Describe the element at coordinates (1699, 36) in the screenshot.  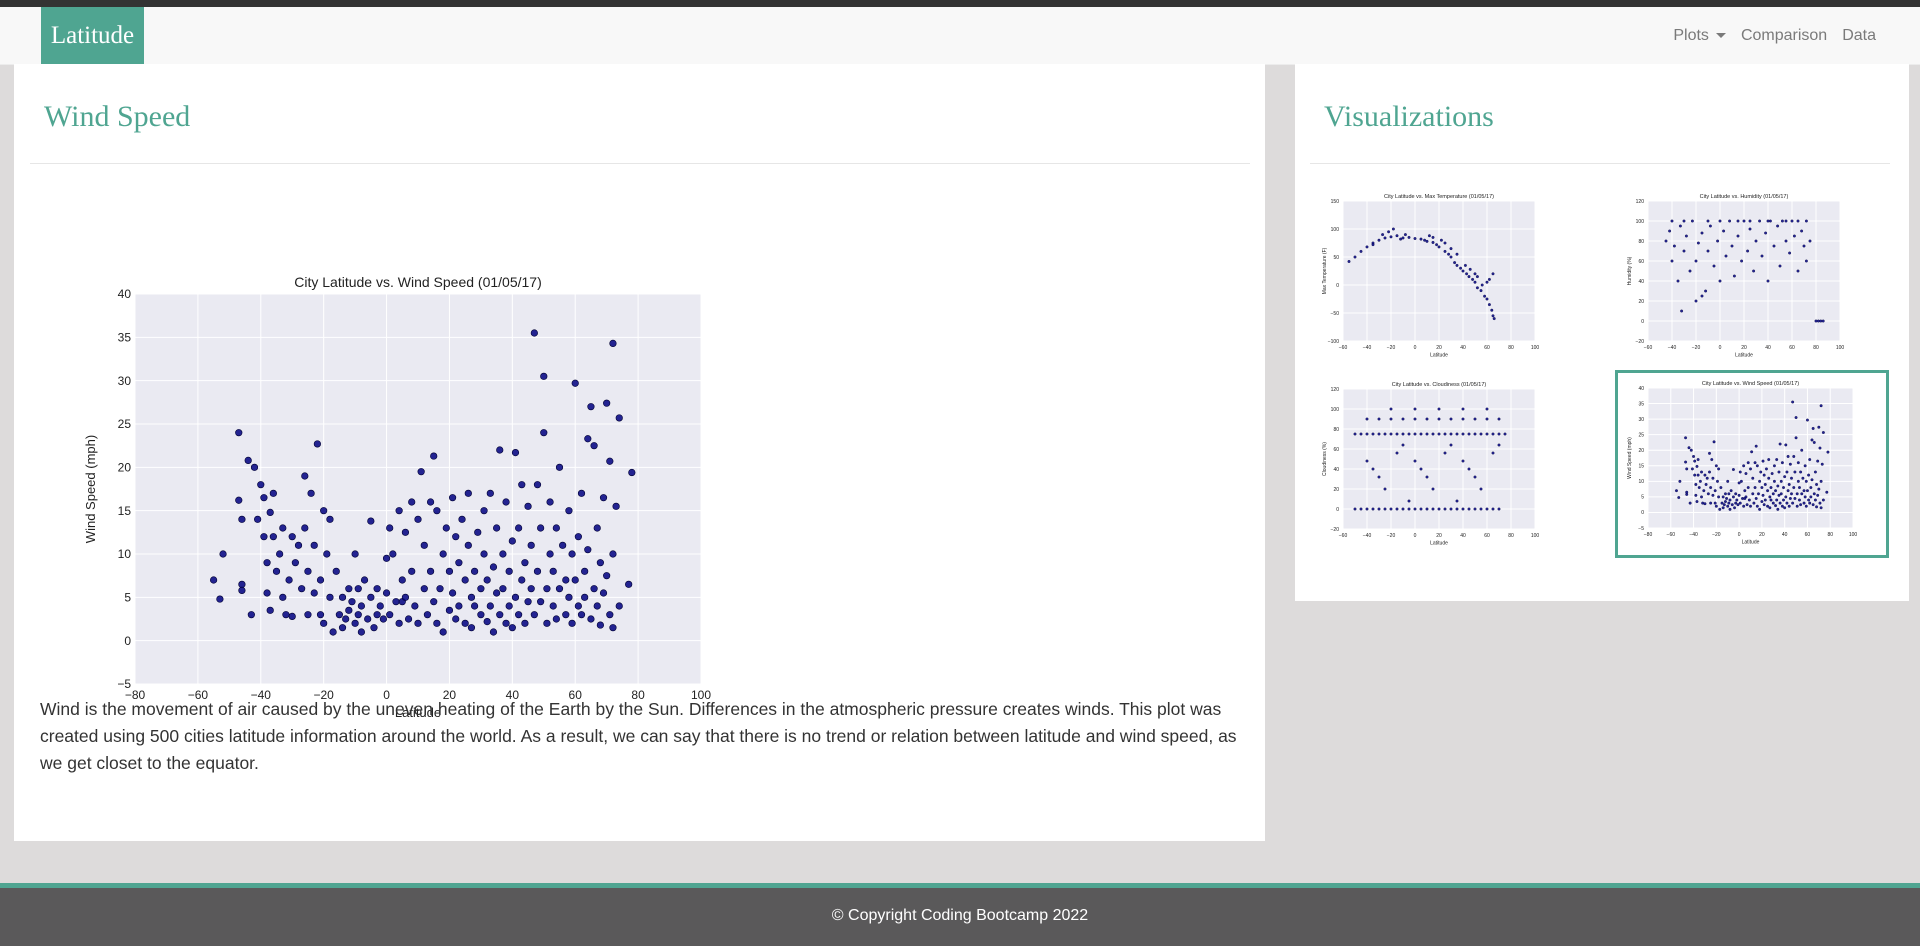
I see `nav-plots-dropdown: Plots` at that location.